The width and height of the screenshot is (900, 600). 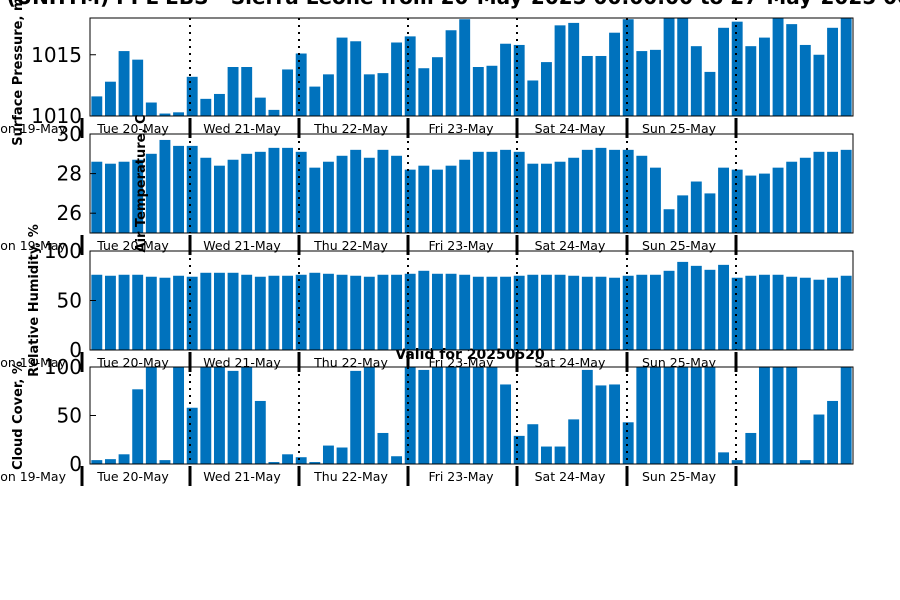 What do you see at coordinates (34, 300) in the screenshot?
I see `y-axis-label: Relative Humidity, %` at bounding box center [34, 300].